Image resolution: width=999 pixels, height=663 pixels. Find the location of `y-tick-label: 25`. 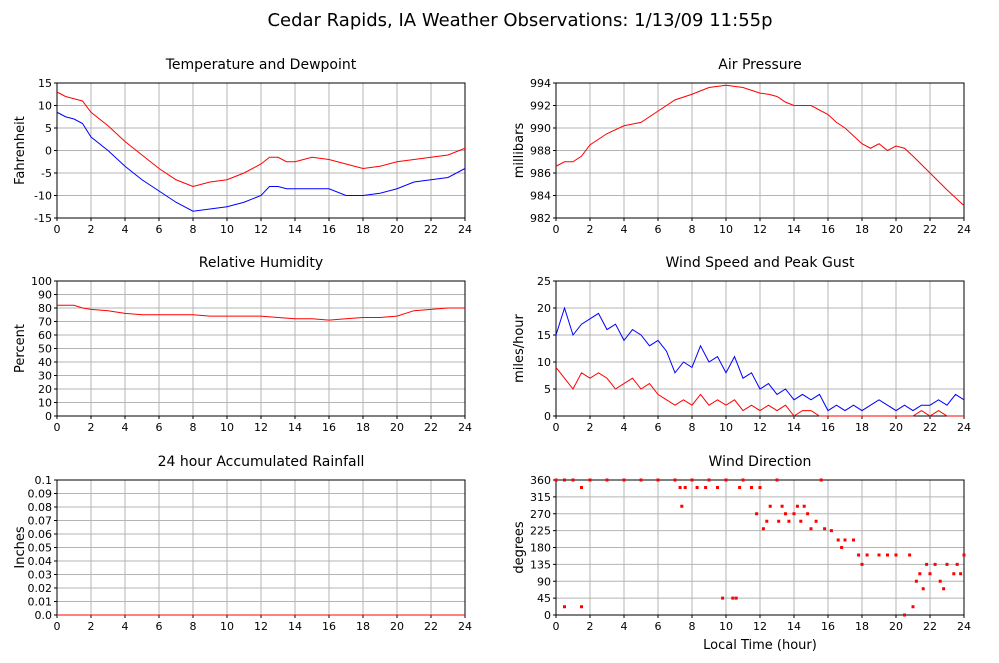

y-tick-label: 25 is located at coordinates (544, 281).